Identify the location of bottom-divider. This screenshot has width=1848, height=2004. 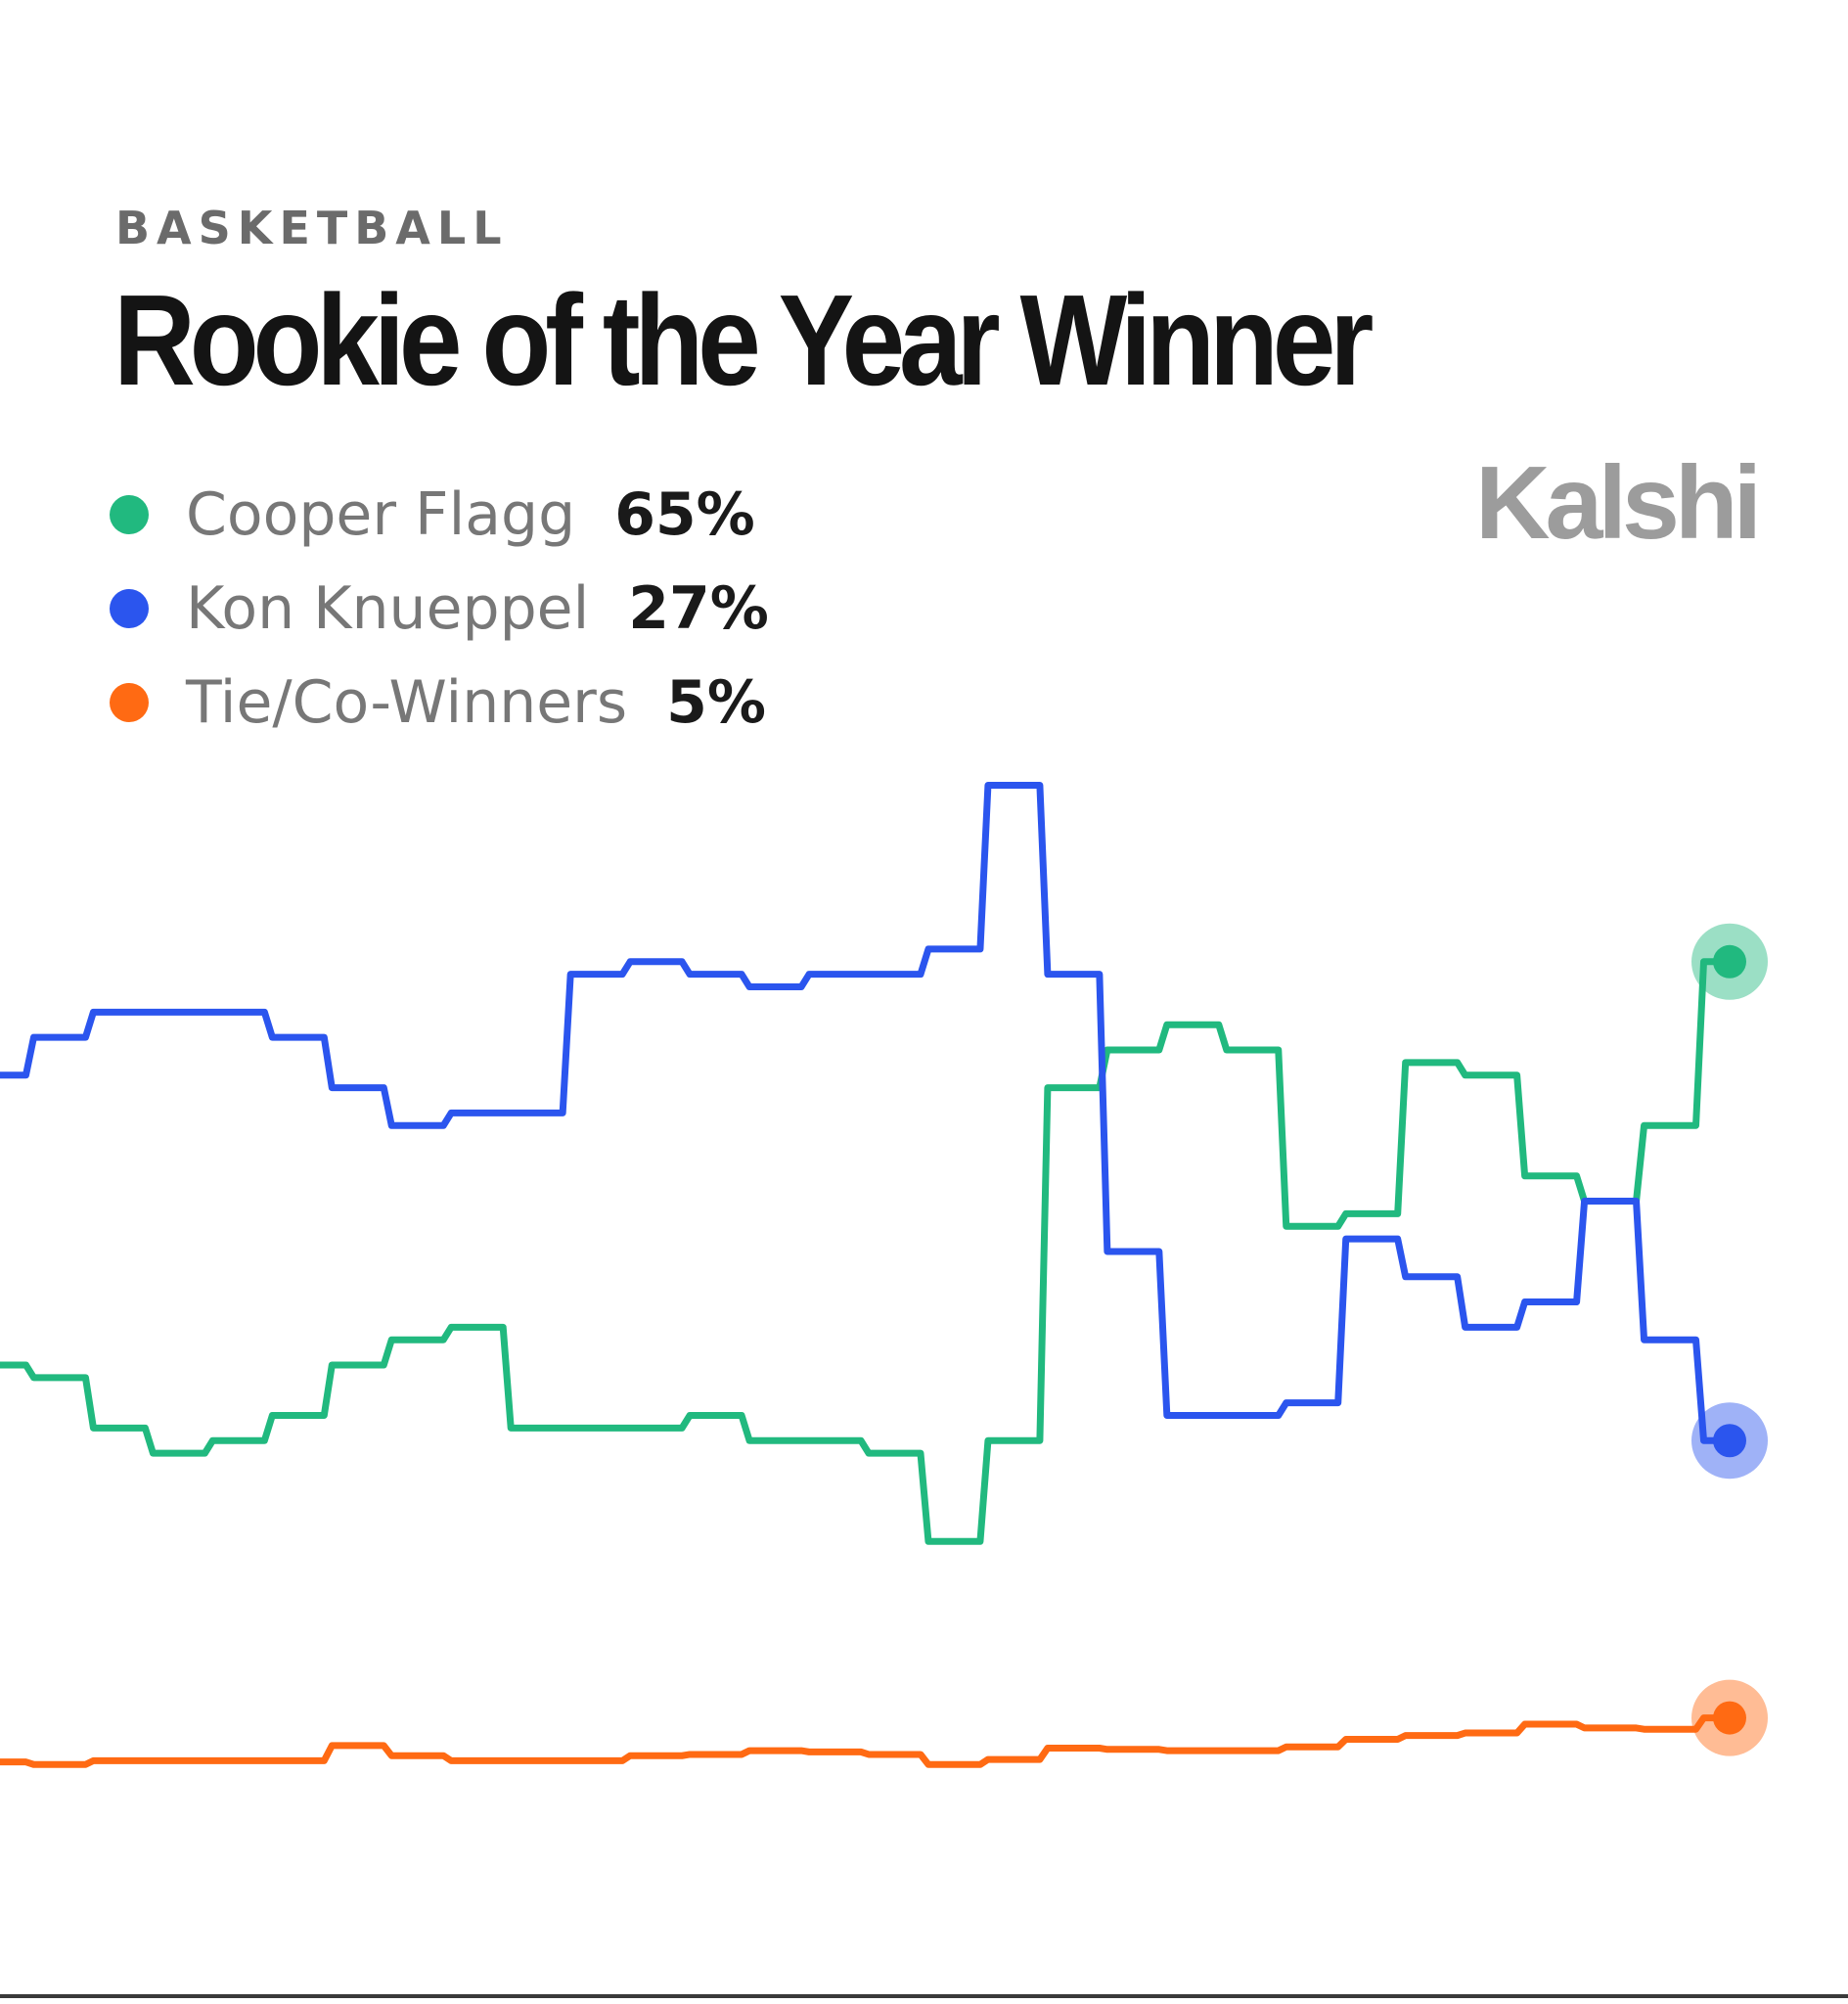
(924, 1996).